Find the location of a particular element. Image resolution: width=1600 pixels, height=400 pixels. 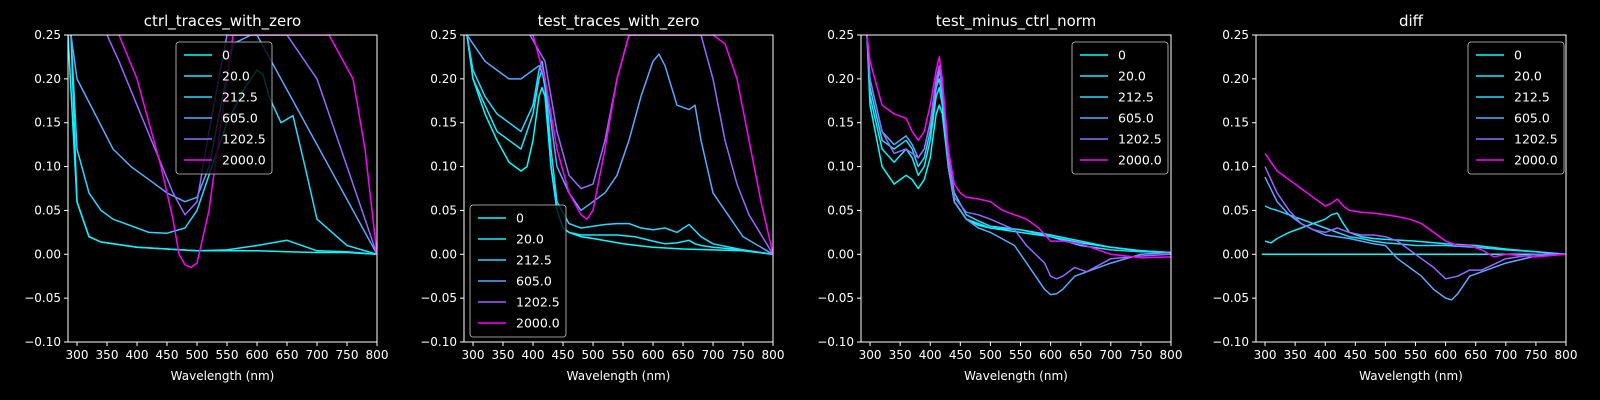

chart-title: ctrl_traces_with_zero is located at coordinates (222, 21).